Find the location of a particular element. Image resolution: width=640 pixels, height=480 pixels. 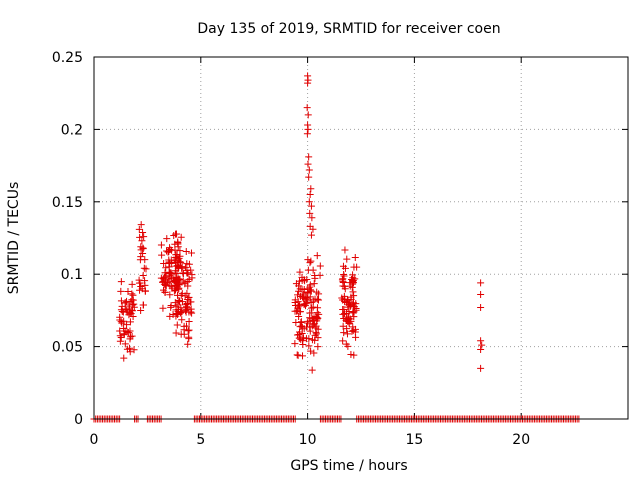

x-tick-label: 20 is located at coordinates (521, 440).